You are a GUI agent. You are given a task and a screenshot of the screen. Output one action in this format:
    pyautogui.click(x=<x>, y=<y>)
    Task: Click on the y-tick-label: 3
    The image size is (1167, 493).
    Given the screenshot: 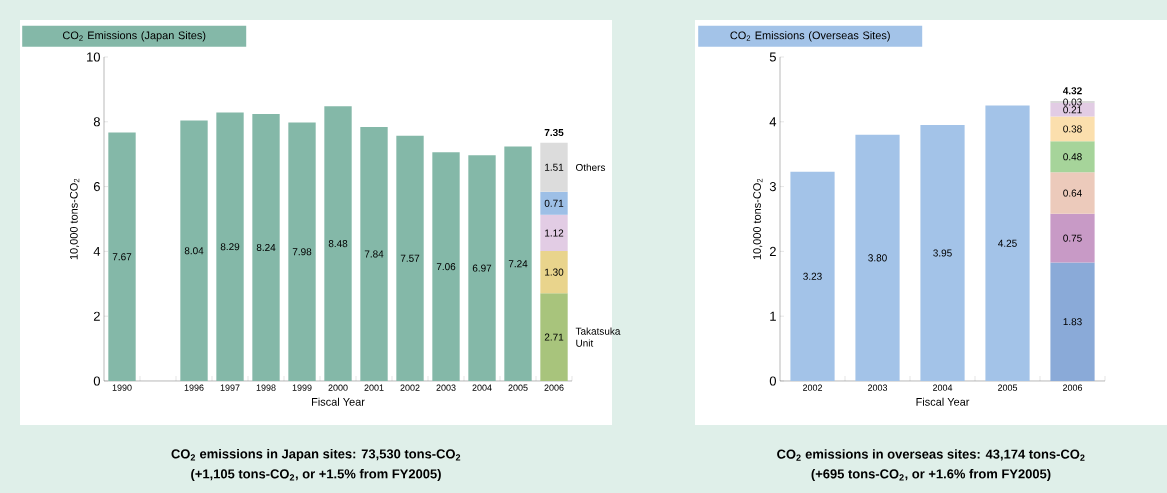 What is the action you would take?
    pyautogui.click(x=772, y=187)
    